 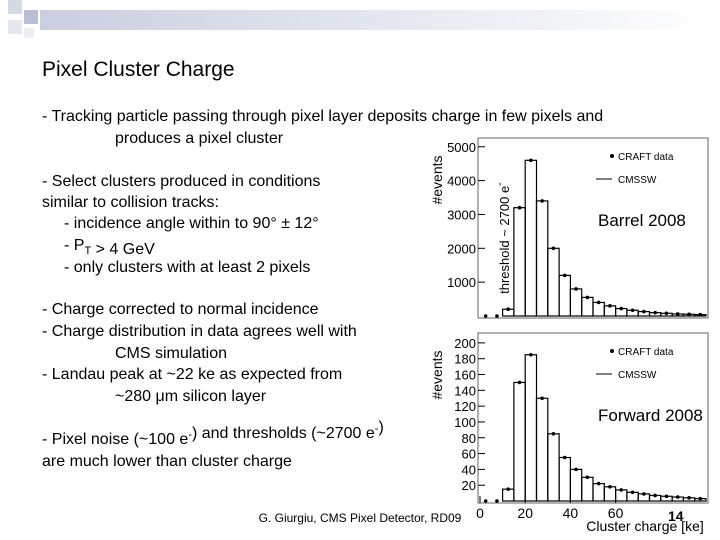 I want to click on y-axis-label: #events, so click(x=437, y=374).